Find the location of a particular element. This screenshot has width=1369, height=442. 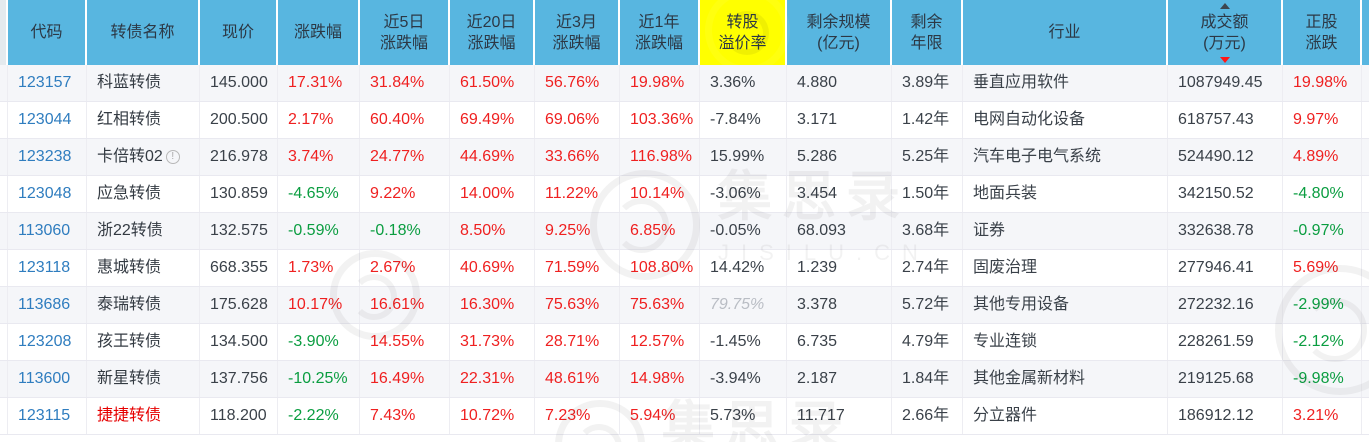

cell-chg5: 16.61% is located at coordinates (405, 305).